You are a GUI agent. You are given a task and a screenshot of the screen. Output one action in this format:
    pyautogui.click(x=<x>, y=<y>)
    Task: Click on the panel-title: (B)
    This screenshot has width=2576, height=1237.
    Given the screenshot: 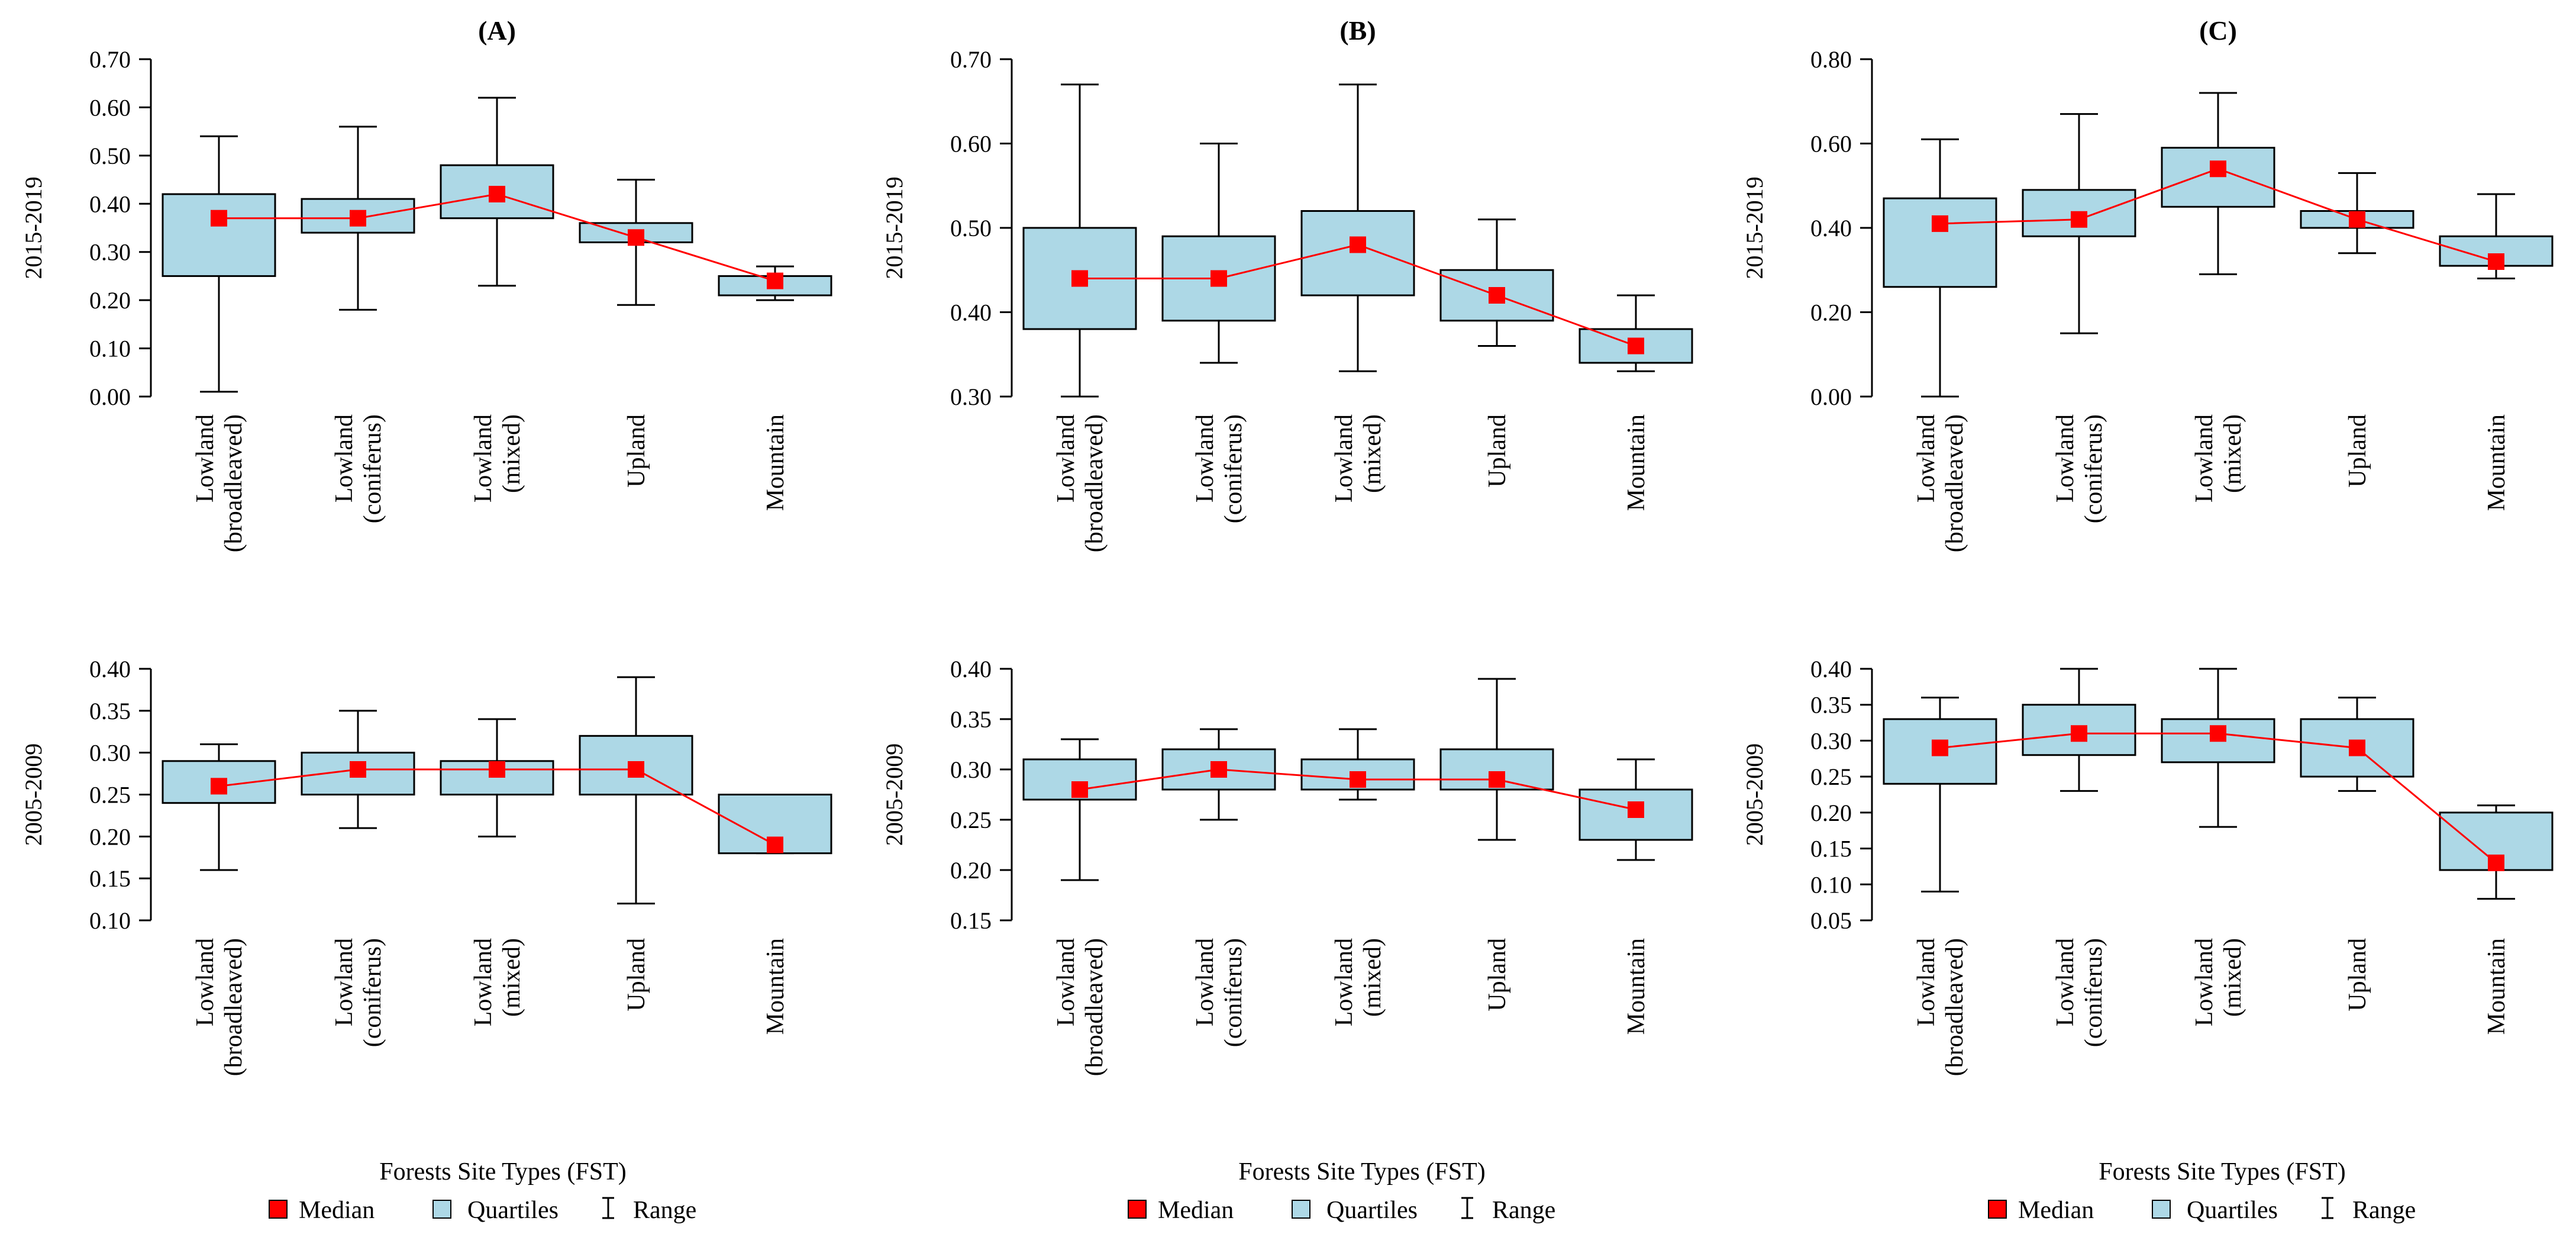 What is the action you would take?
    pyautogui.click(x=1357, y=30)
    